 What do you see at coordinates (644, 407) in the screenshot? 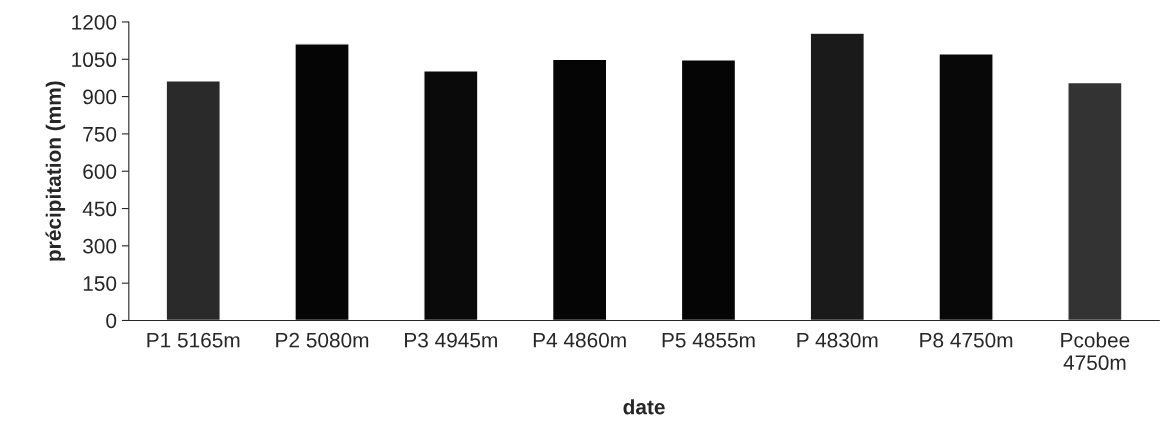
I see `x-axis-title: date` at bounding box center [644, 407].